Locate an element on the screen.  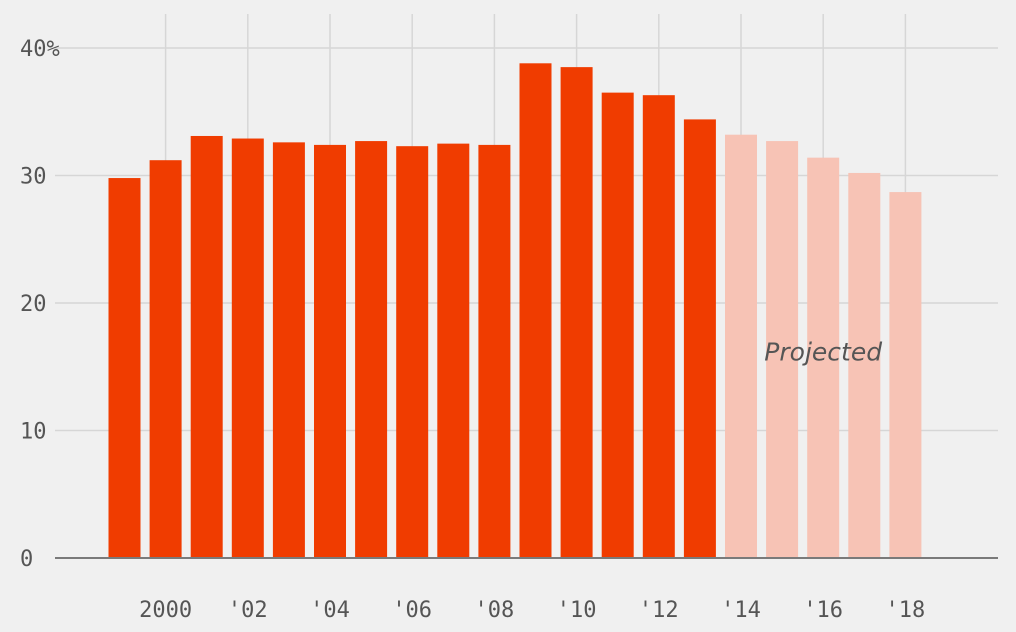
x-tick-label: '04 is located at coordinates (330, 610).